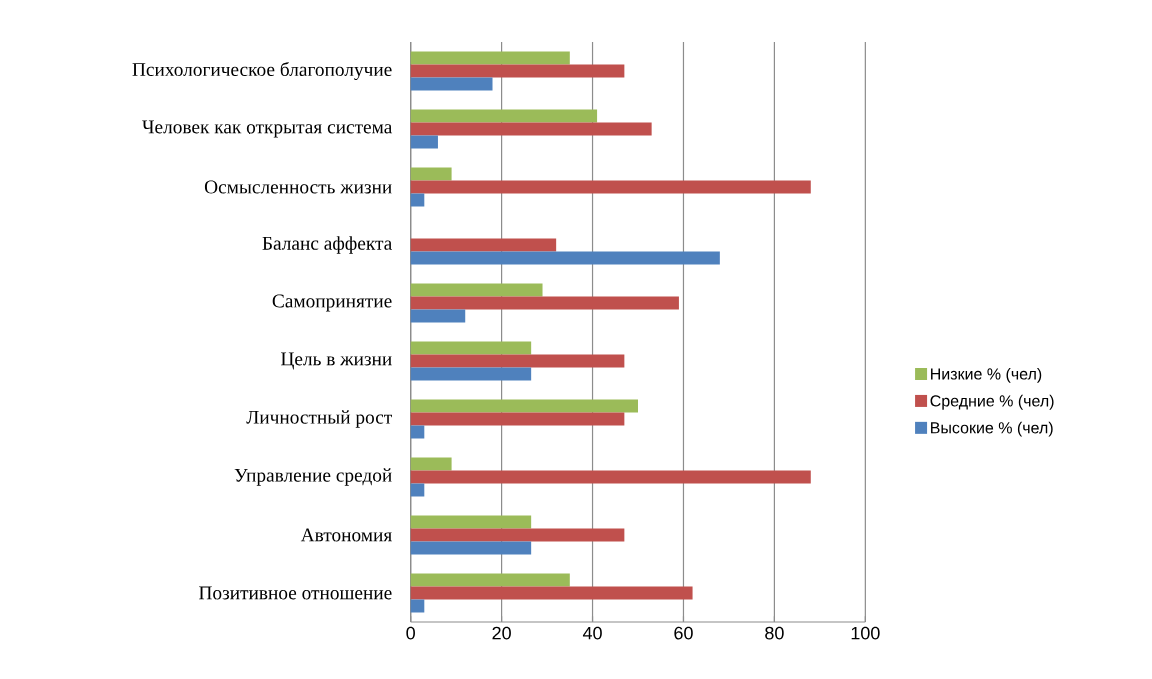 The image size is (1152, 679). I want to click on y-tick-label: Управление средой, so click(313, 477).